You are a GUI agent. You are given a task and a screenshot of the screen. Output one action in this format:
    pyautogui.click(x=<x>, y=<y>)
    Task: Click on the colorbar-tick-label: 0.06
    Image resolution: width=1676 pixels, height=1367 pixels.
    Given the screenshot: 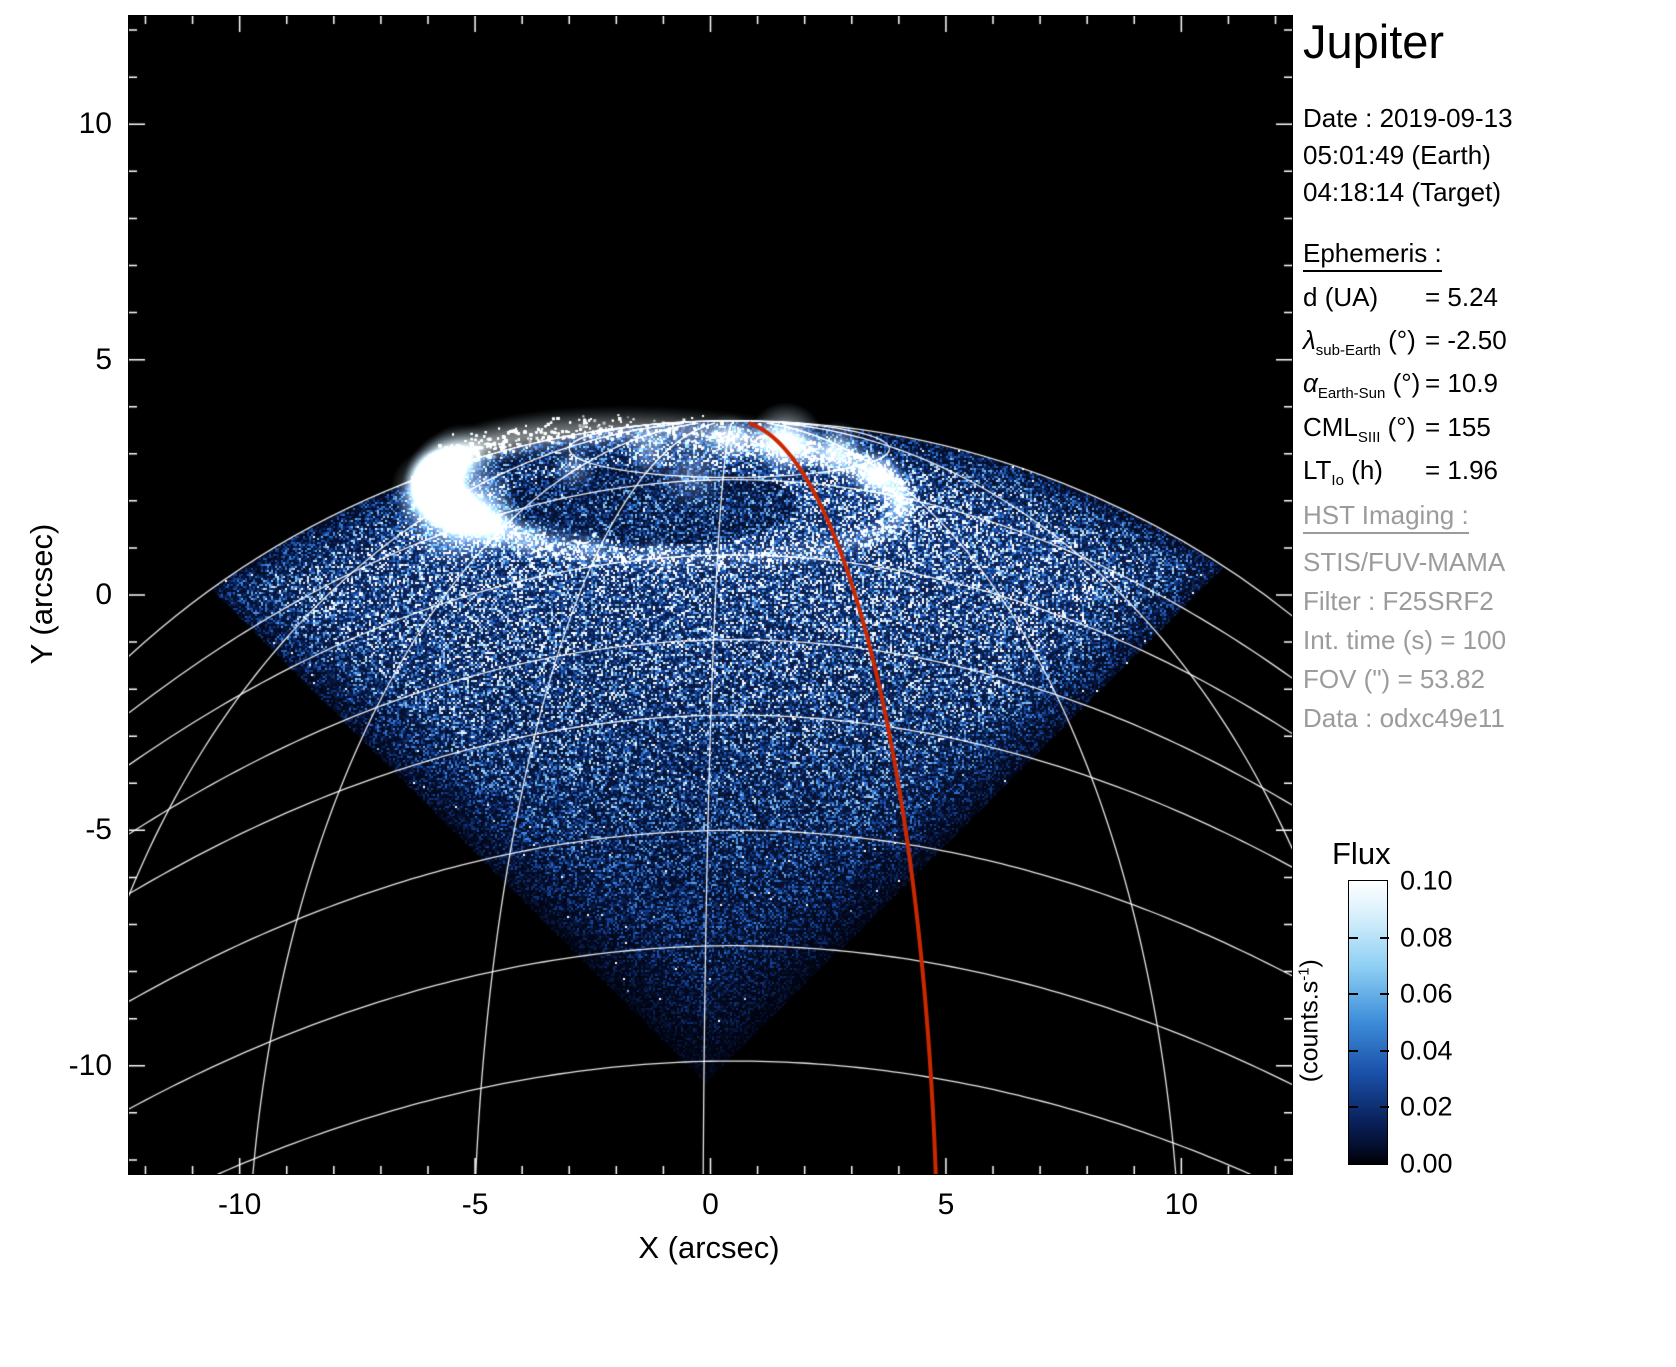 What is the action you would take?
    pyautogui.click(x=1426, y=993)
    